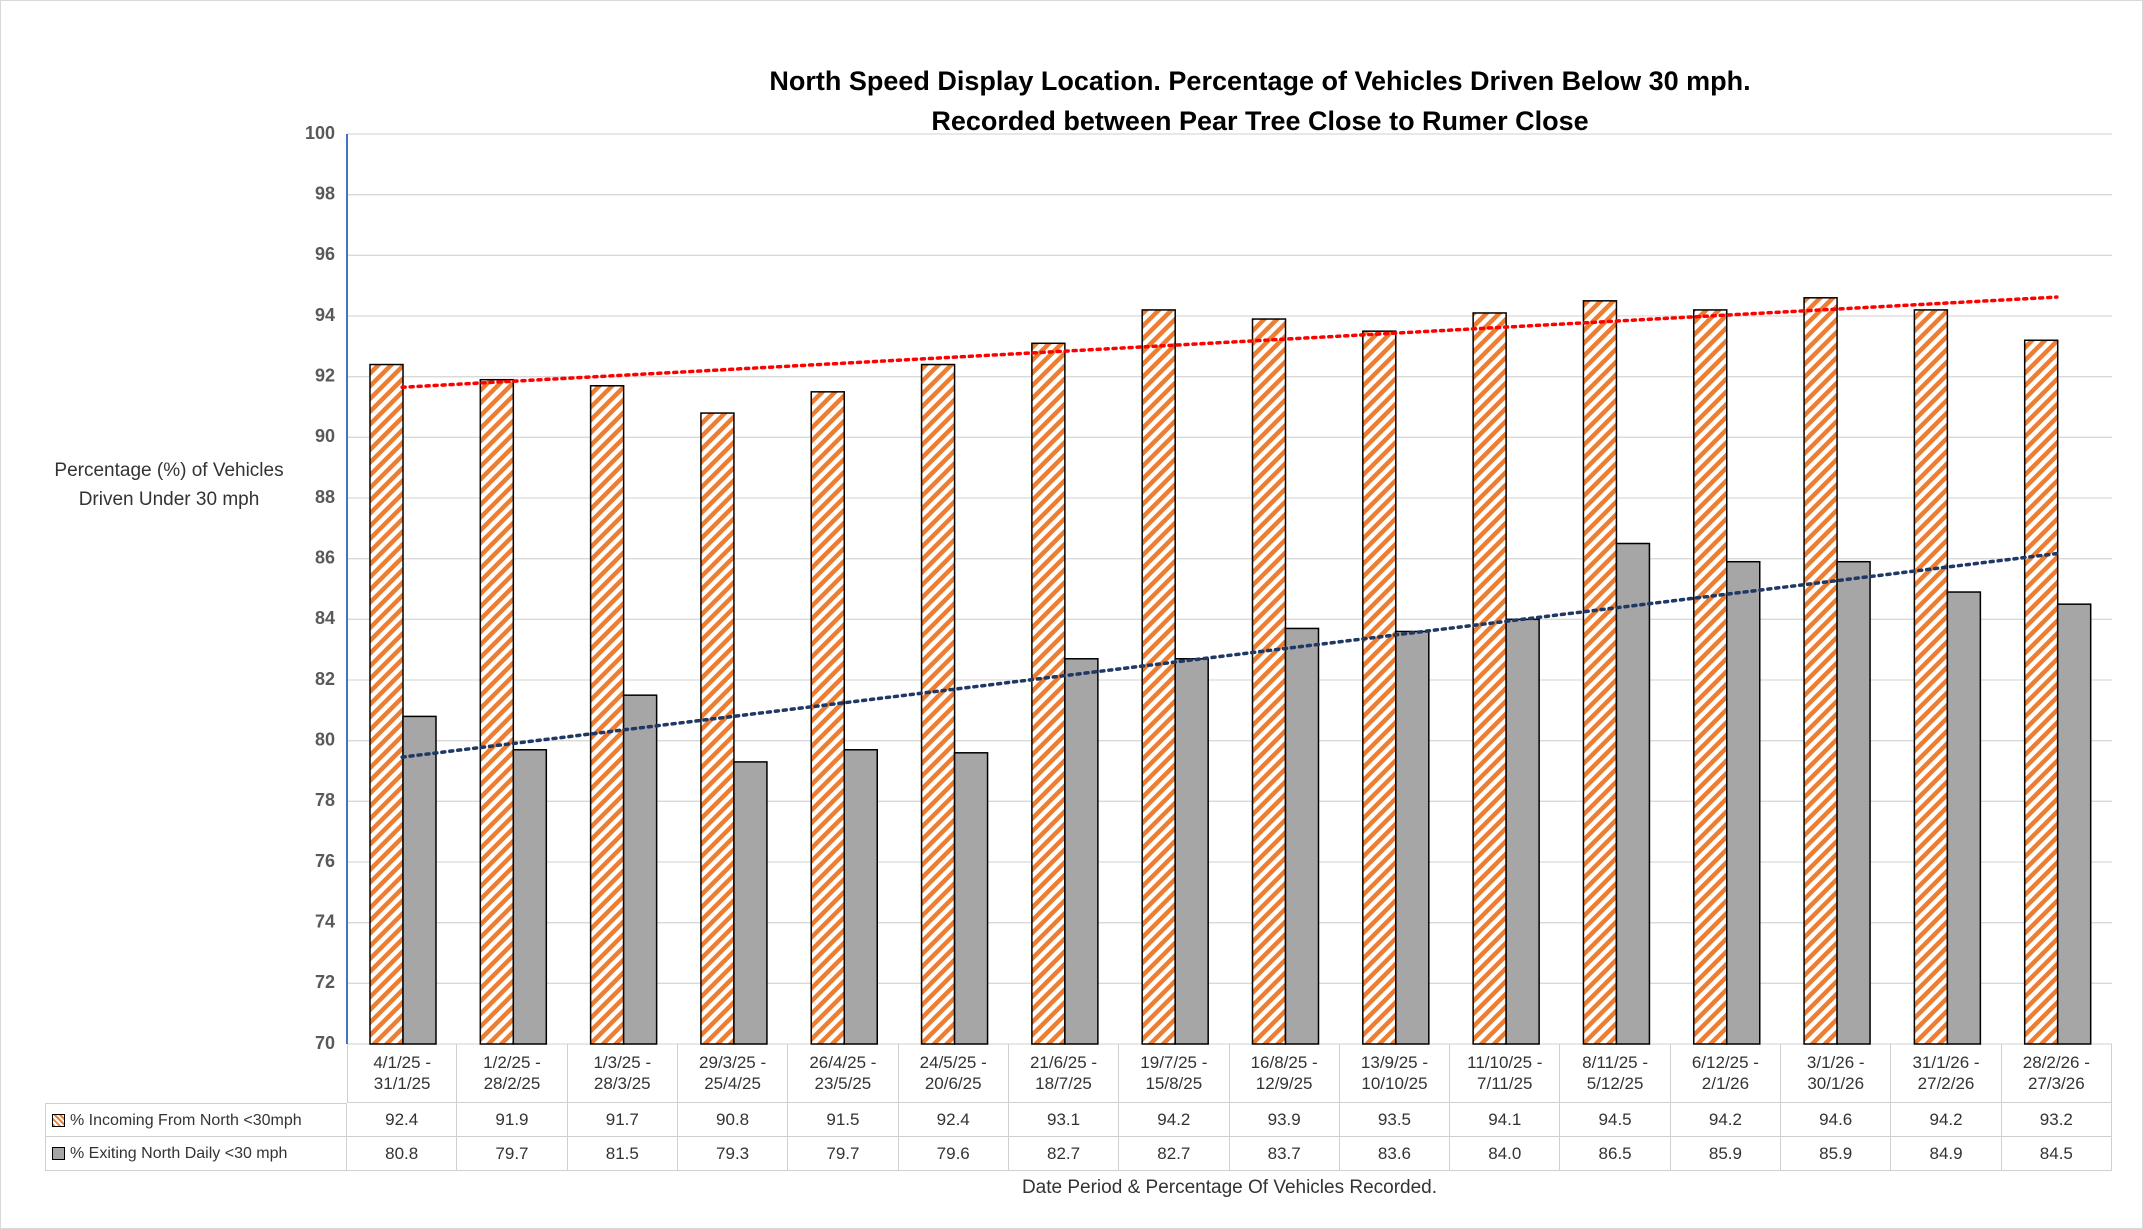  What do you see at coordinates (1284, 1120) in the screenshot?
I see `table-value: 93.9` at bounding box center [1284, 1120].